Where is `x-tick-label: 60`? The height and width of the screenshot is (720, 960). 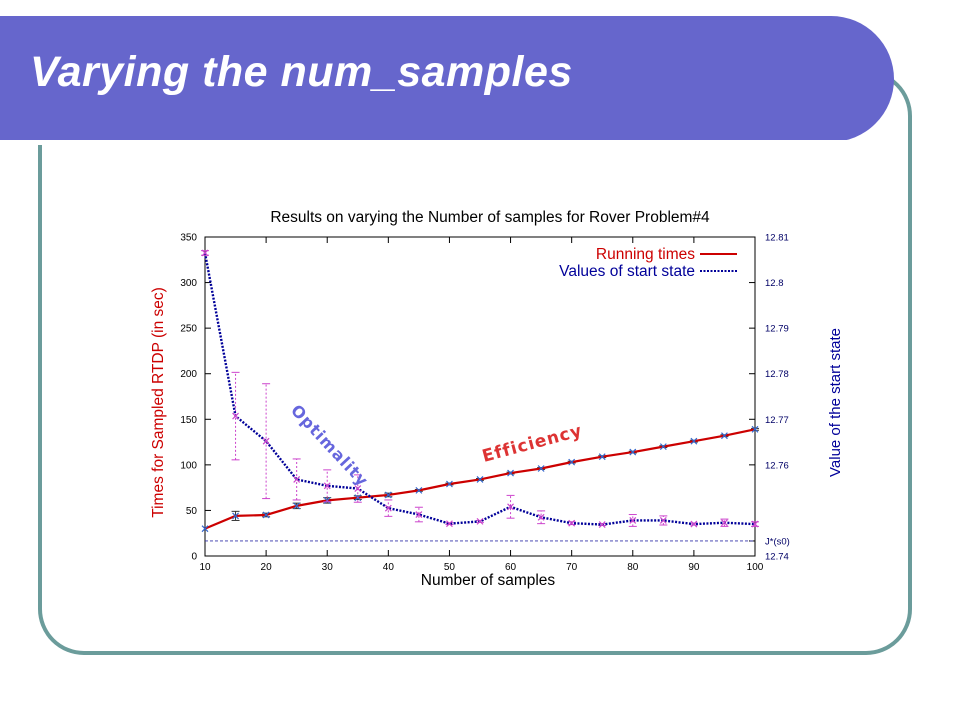
x-tick-label: 60 is located at coordinates (511, 567).